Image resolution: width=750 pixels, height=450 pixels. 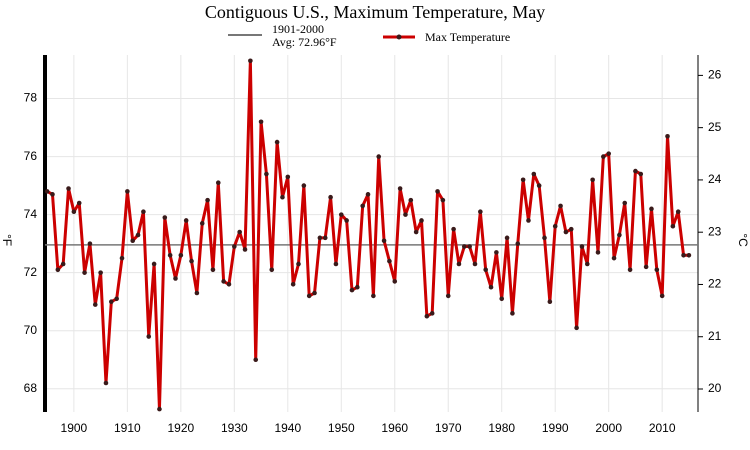 I want to click on legend-label: 1901-2000, so click(x=298, y=29).